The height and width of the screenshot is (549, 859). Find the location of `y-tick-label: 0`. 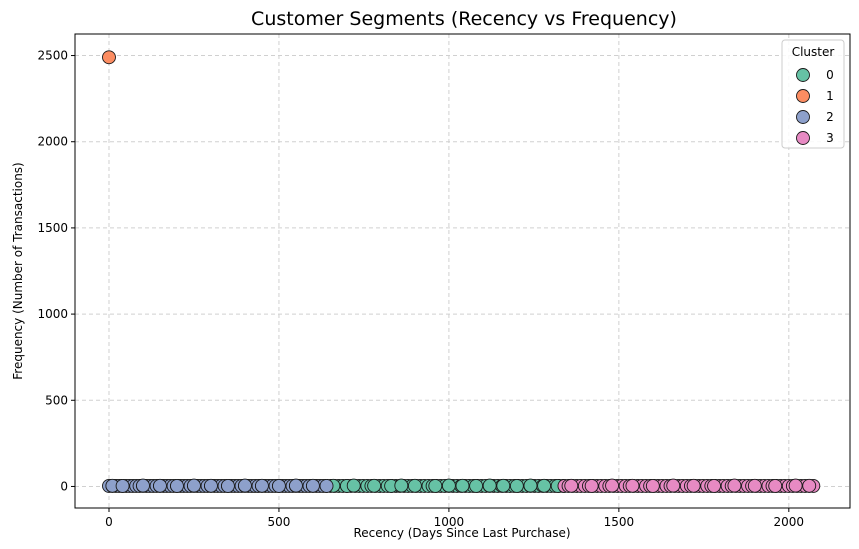

y-tick-label: 0 is located at coordinates (64, 486).